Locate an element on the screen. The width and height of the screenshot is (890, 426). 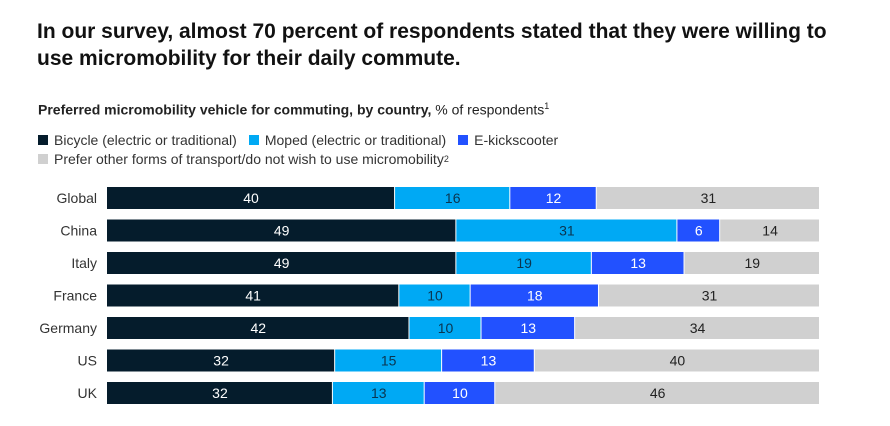
bar-france-kickscooter is located at coordinates (534, 295).